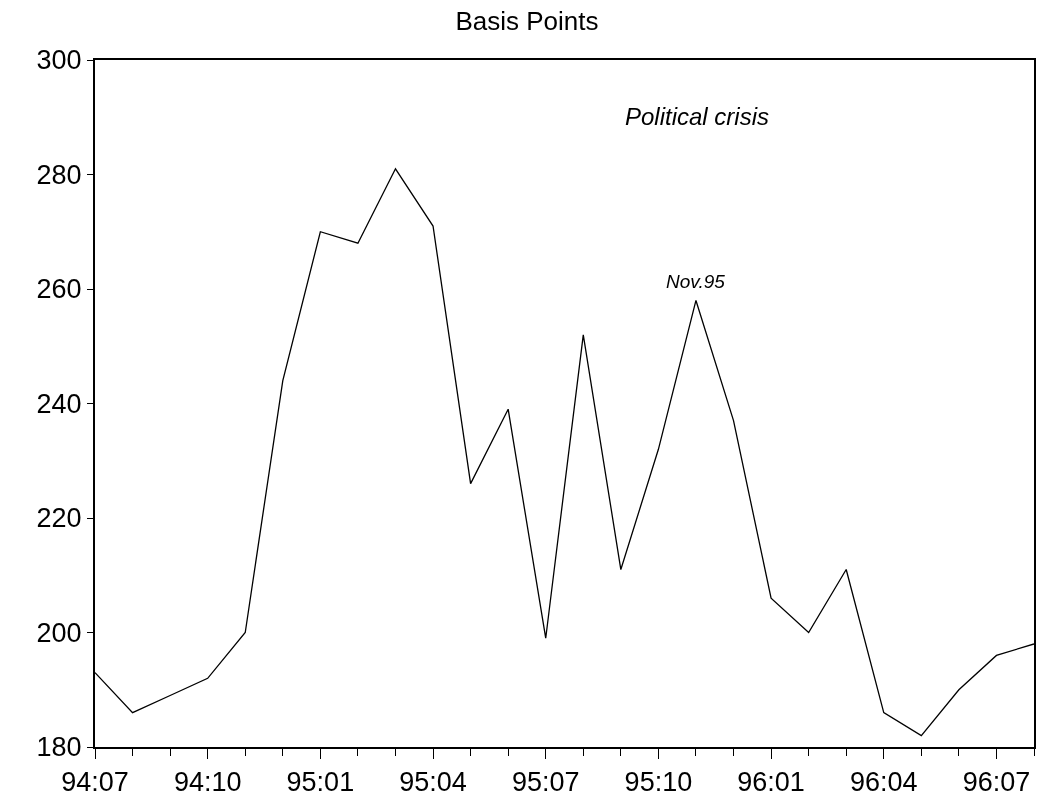  What do you see at coordinates (320, 782) in the screenshot?
I see `x-tick-label: 95:01` at bounding box center [320, 782].